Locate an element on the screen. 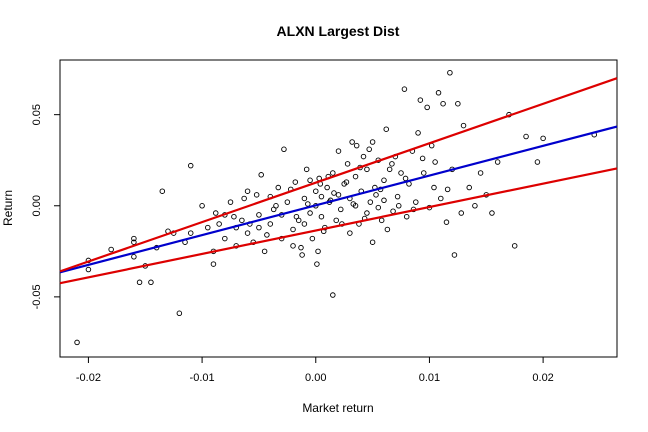 Image resolution: width=648 pixels, height=432 pixels. y-tick-label: -0.05 is located at coordinates (37, 296).